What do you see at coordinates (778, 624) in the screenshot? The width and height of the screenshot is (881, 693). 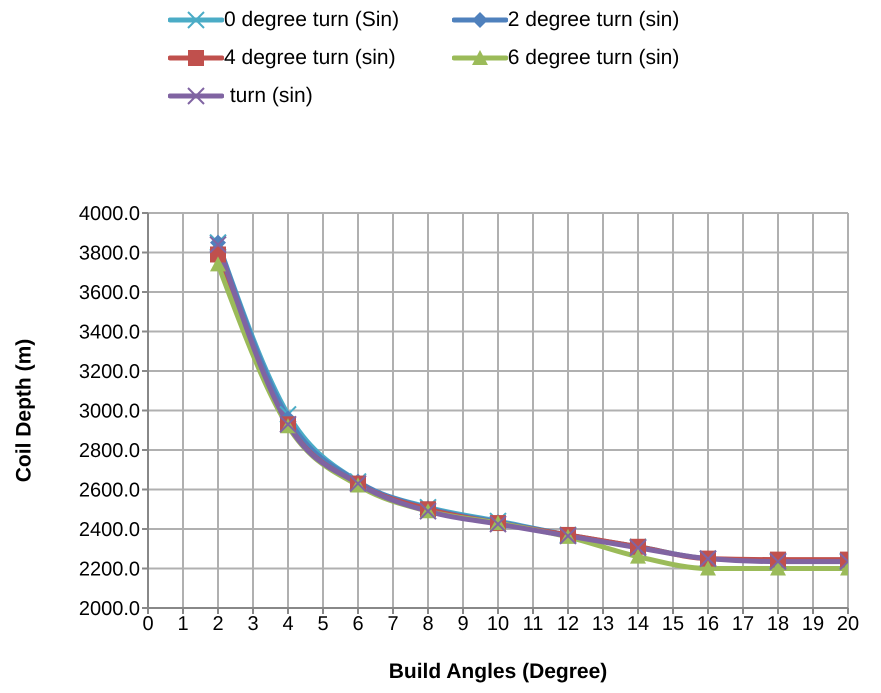 I see `x-tick-label: 18` at bounding box center [778, 624].